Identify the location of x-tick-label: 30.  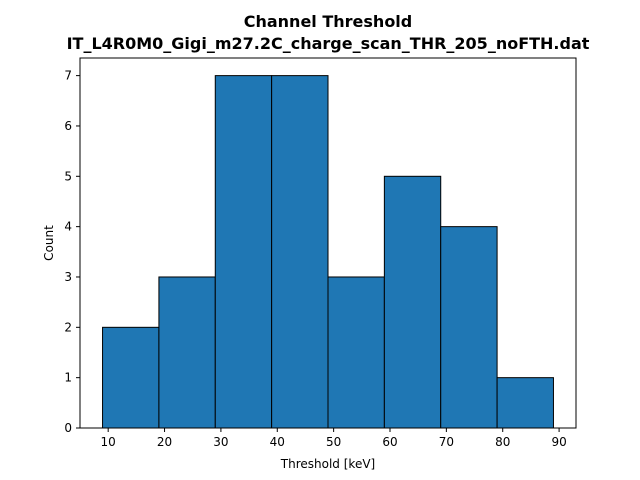
(220, 442).